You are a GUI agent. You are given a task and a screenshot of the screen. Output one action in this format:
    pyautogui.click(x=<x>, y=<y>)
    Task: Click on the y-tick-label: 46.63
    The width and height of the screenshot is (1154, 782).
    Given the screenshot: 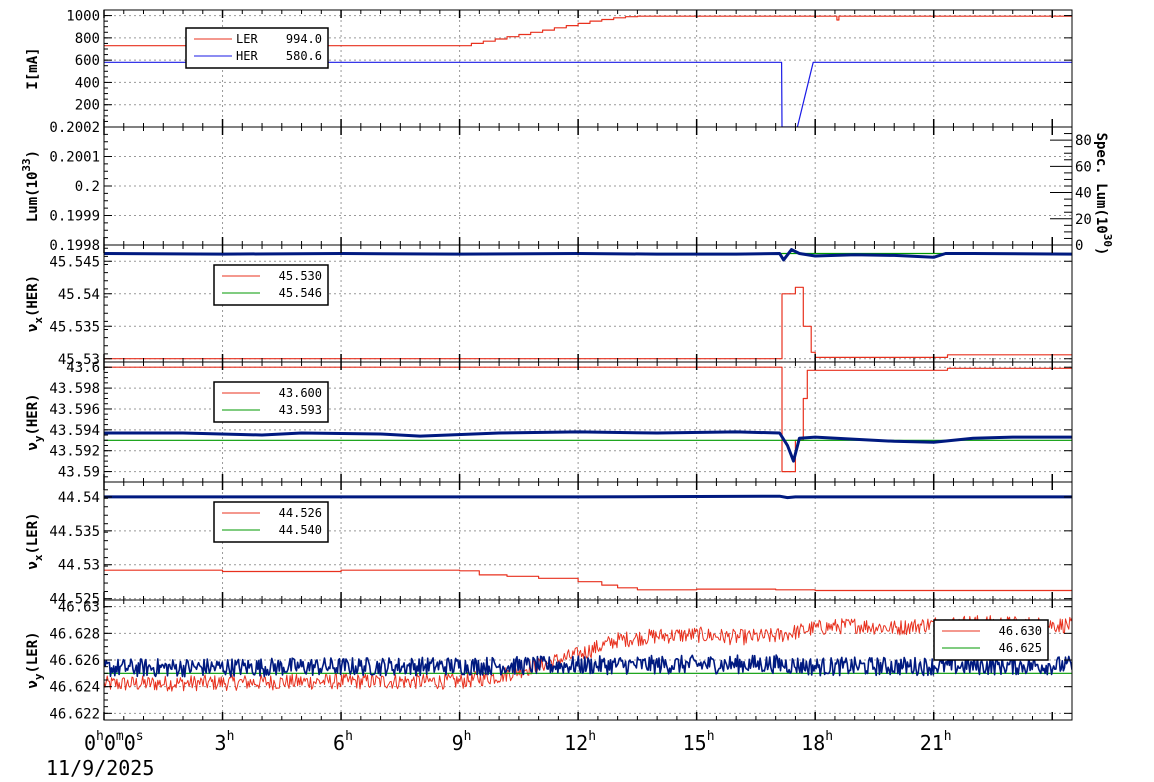 What is the action you would take?
    pyautogui.click(x=79, y=608)
    